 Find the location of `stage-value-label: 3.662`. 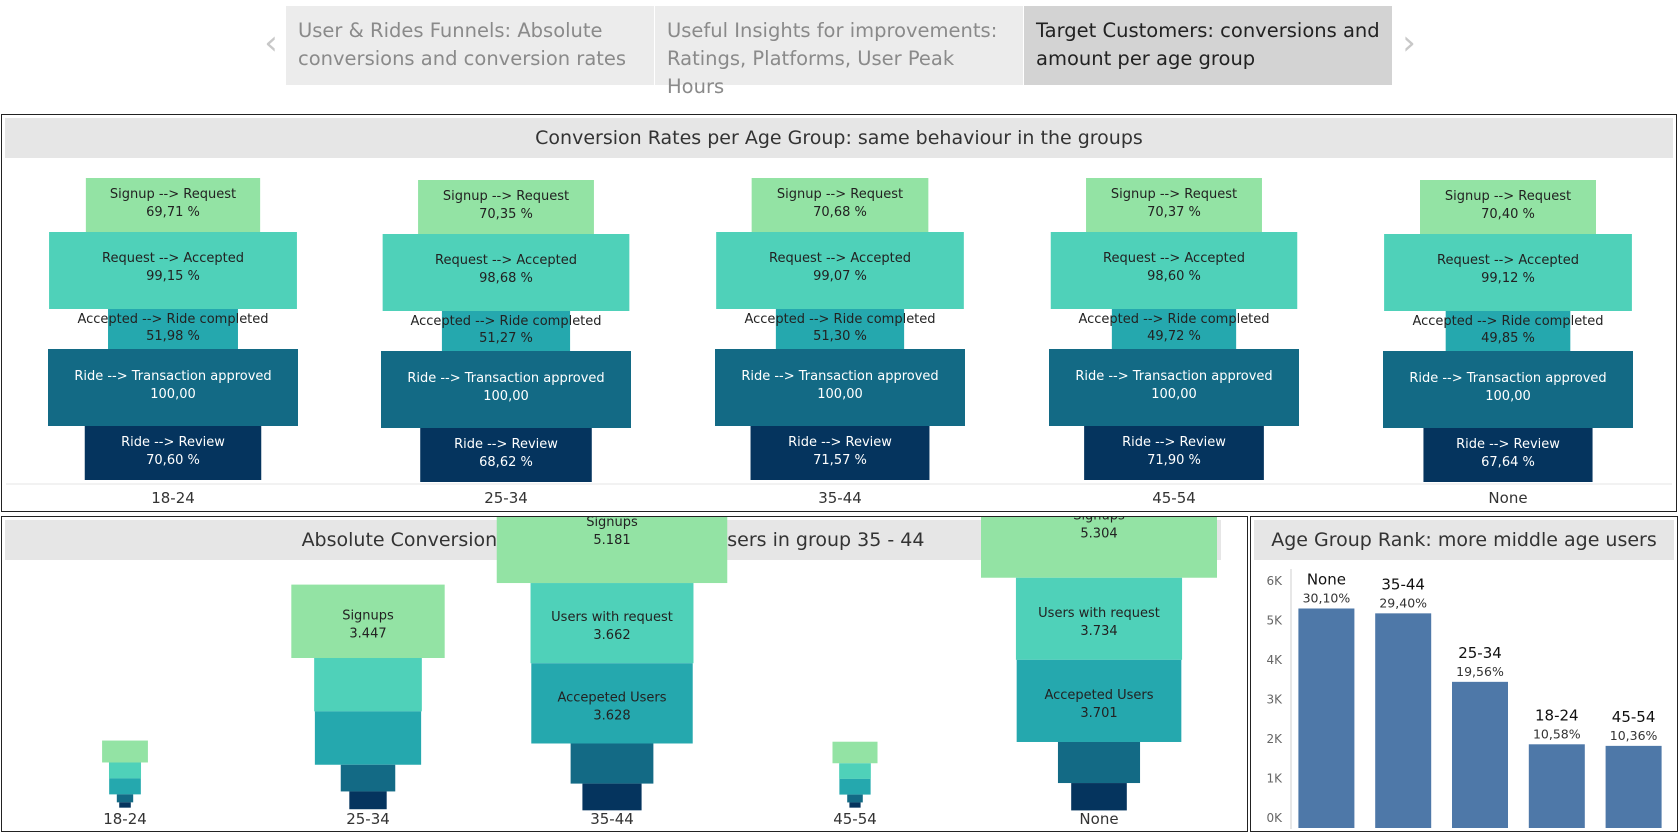

stage-value-label: 3.662 is located at coordinates (611, 635).